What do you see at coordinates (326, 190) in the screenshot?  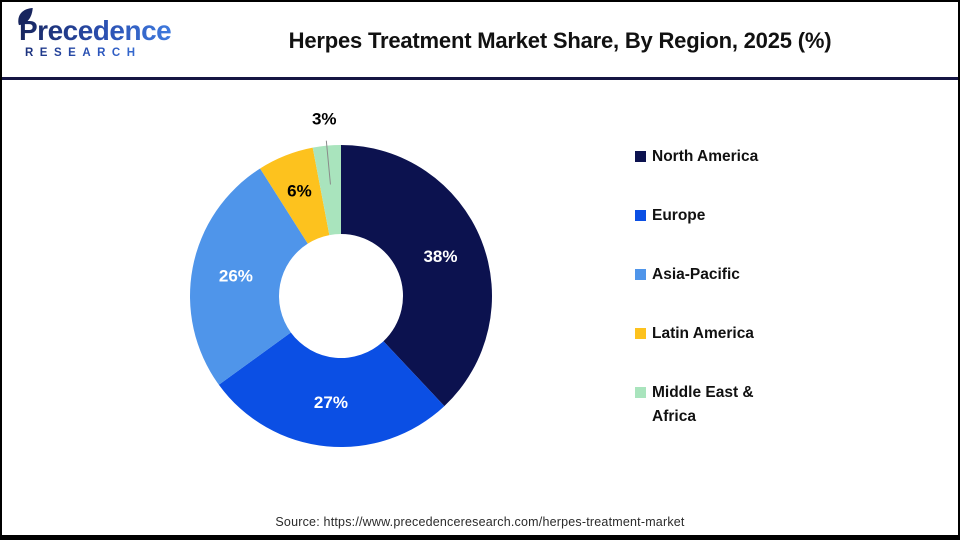 I see `slice-middle-east-africa` at bounding box center [326, 190].